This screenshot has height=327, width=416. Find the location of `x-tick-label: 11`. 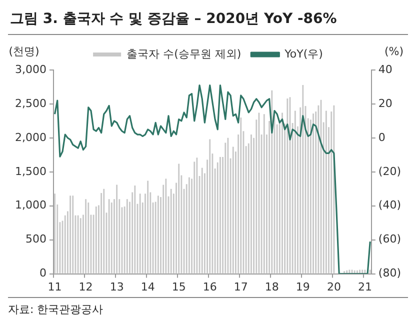

x-tick-label: 11 is located at coordinates (55, 287).